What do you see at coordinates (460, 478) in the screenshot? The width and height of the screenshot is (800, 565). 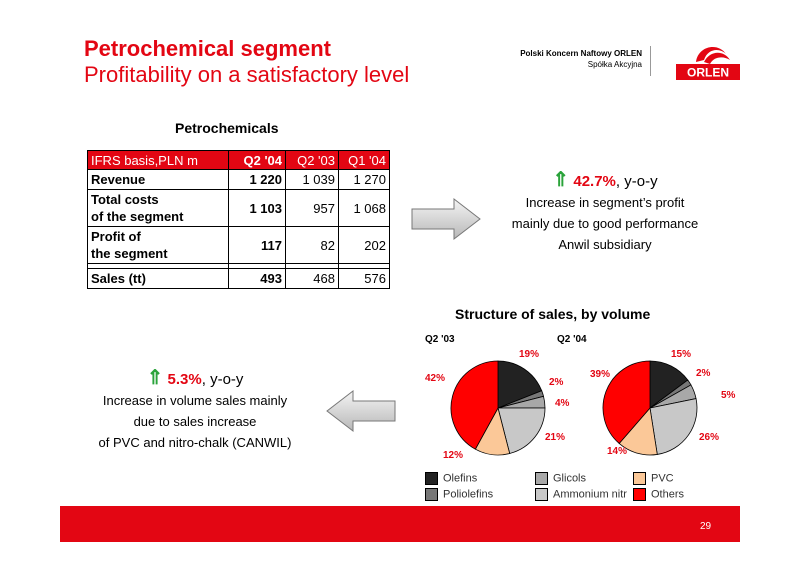 I see `legend-label: Olefins` at bounding box center [460, 478].